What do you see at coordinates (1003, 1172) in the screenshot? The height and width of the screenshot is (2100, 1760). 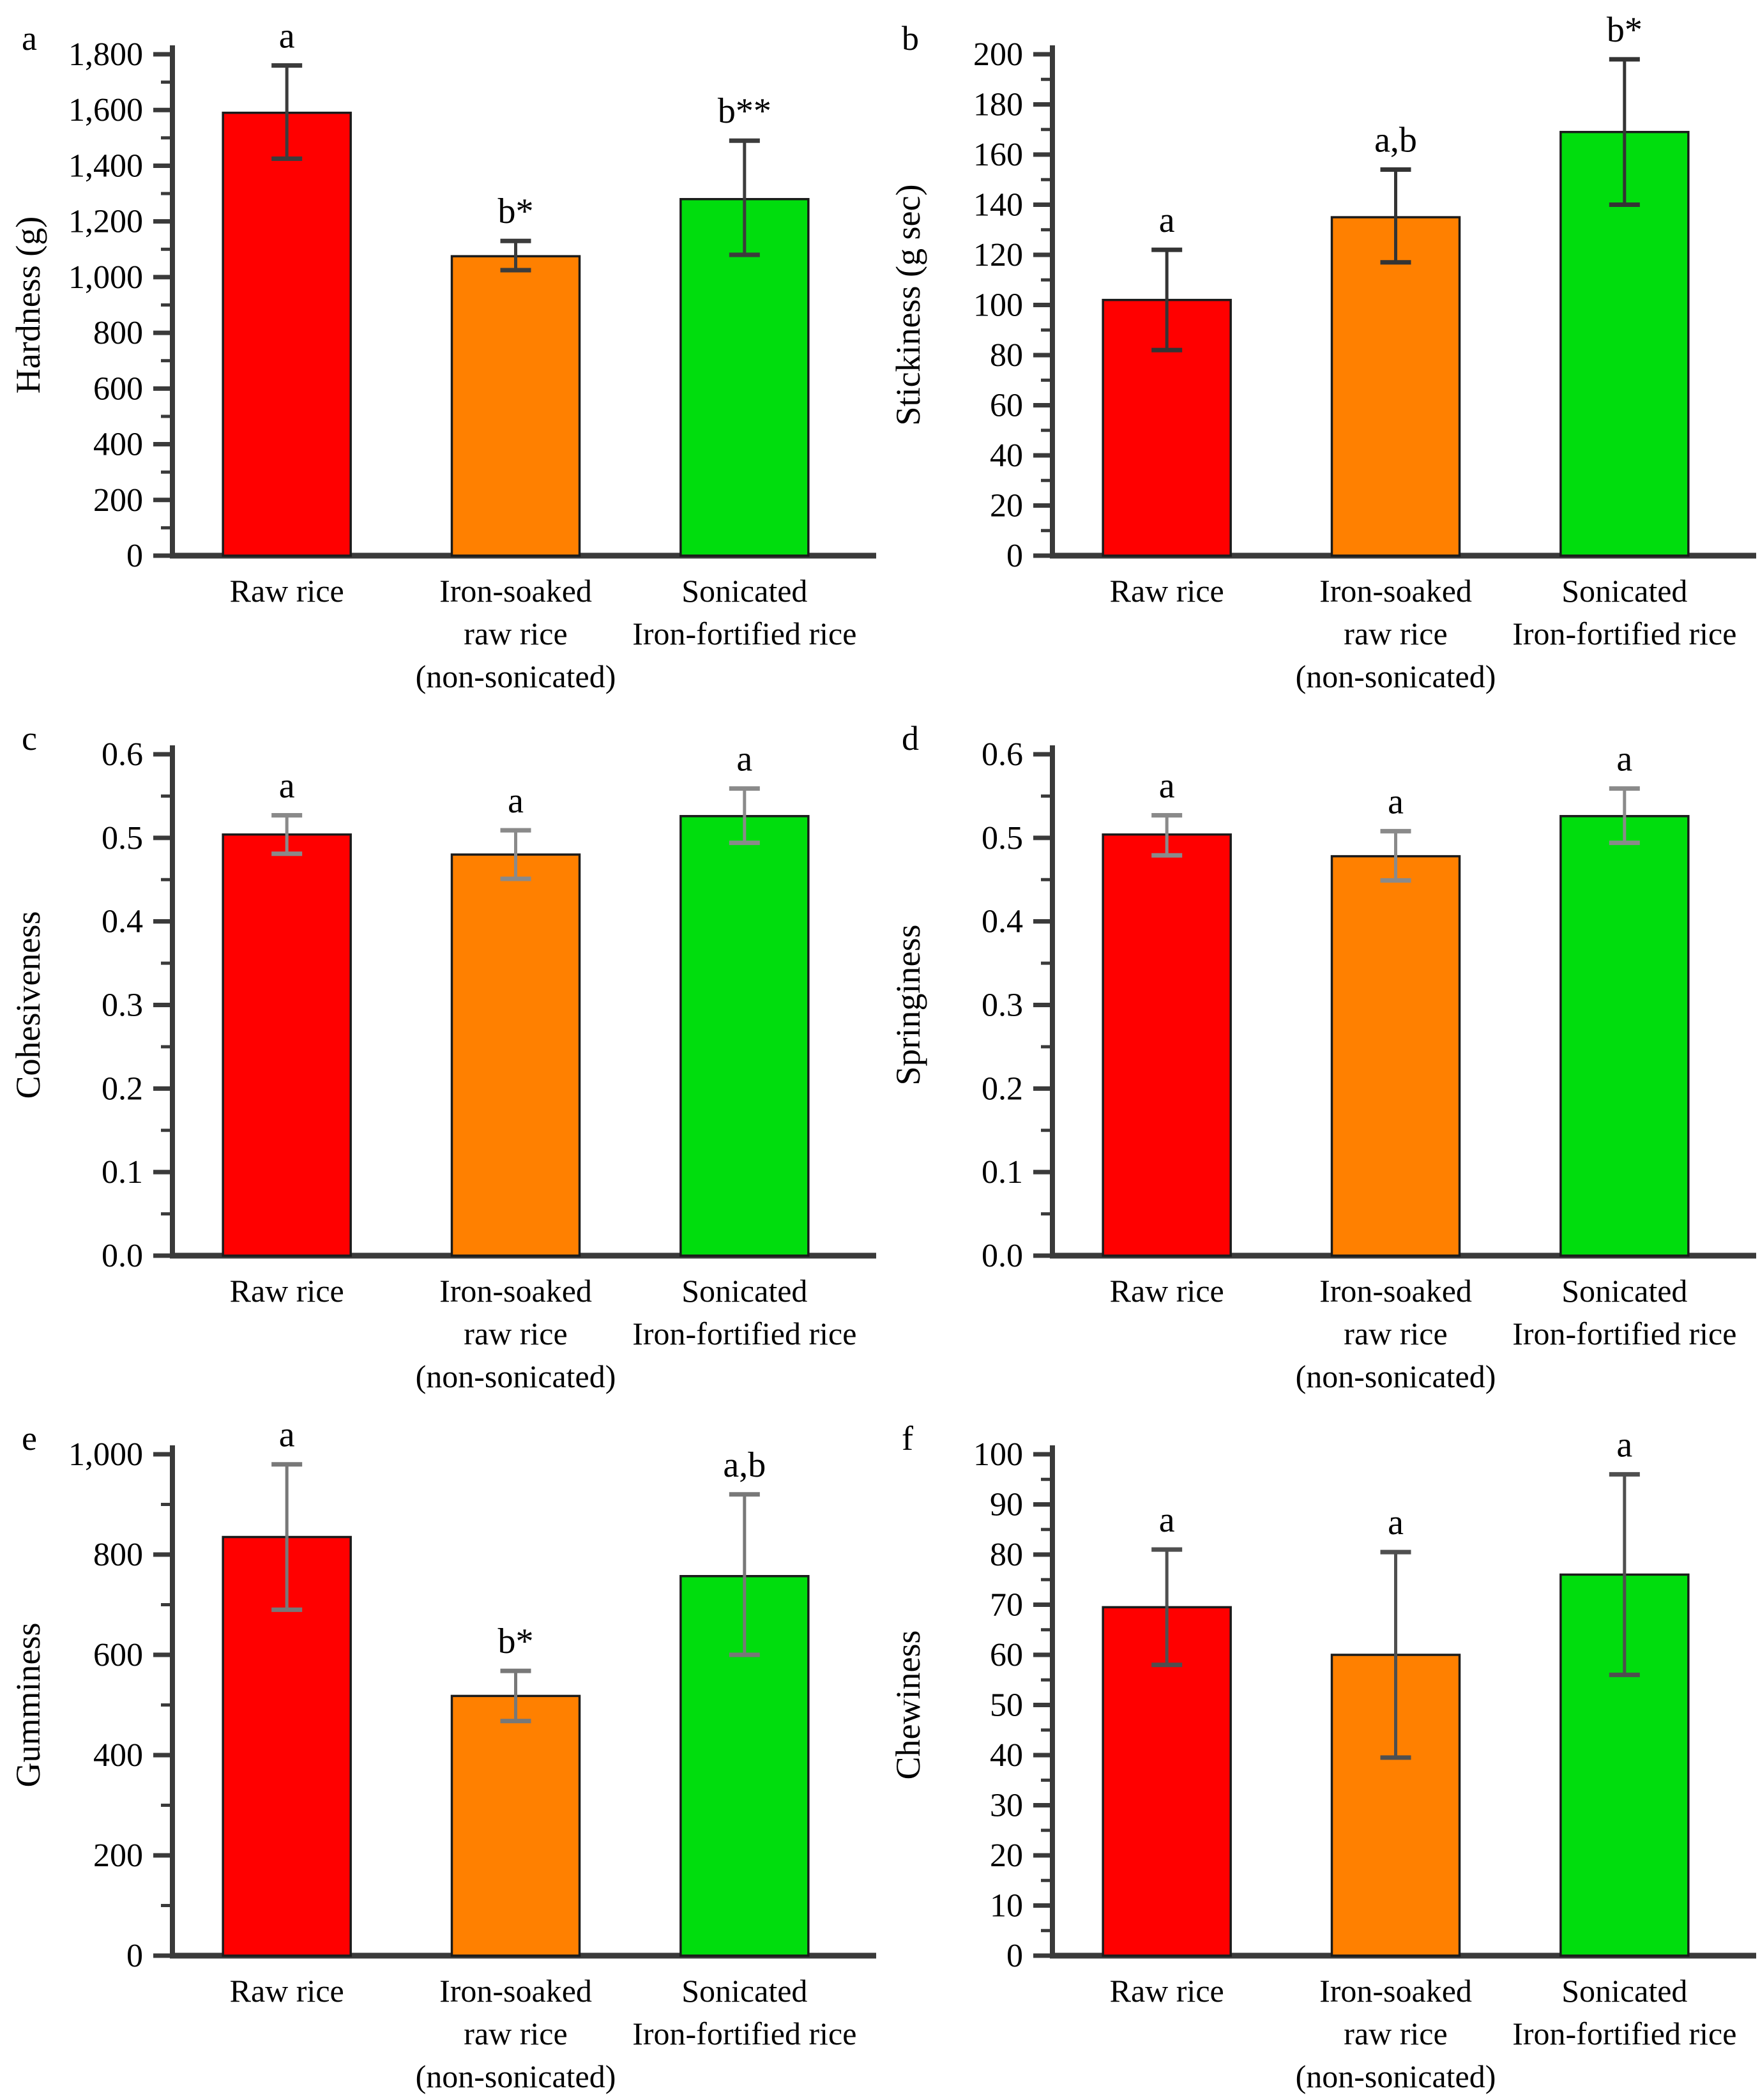 I see `y-tick-label: 0.1` at bounding box center [1003, 1172].